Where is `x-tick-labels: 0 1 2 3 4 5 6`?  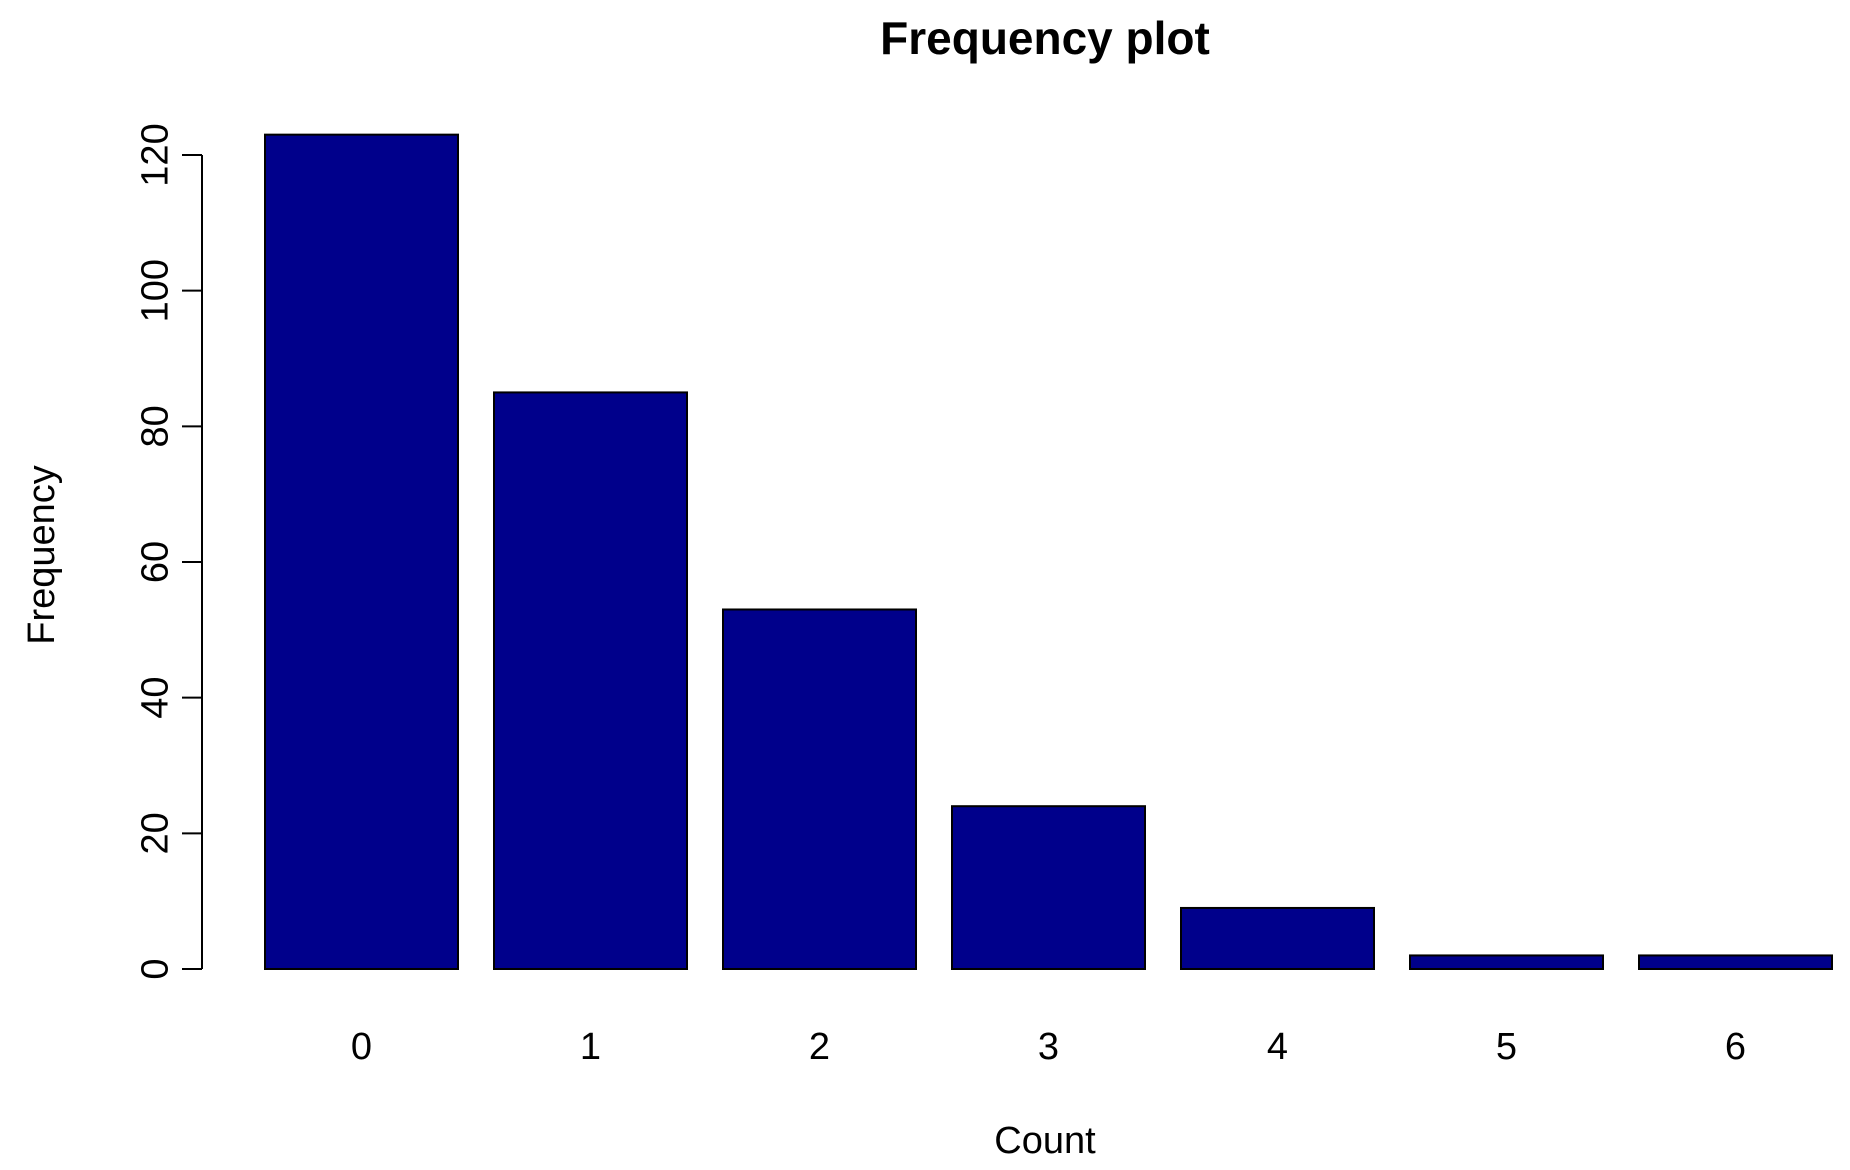
x-tick-labels: 0 1 2 3 4 5 6 is located at coordinates (1048, 1047).